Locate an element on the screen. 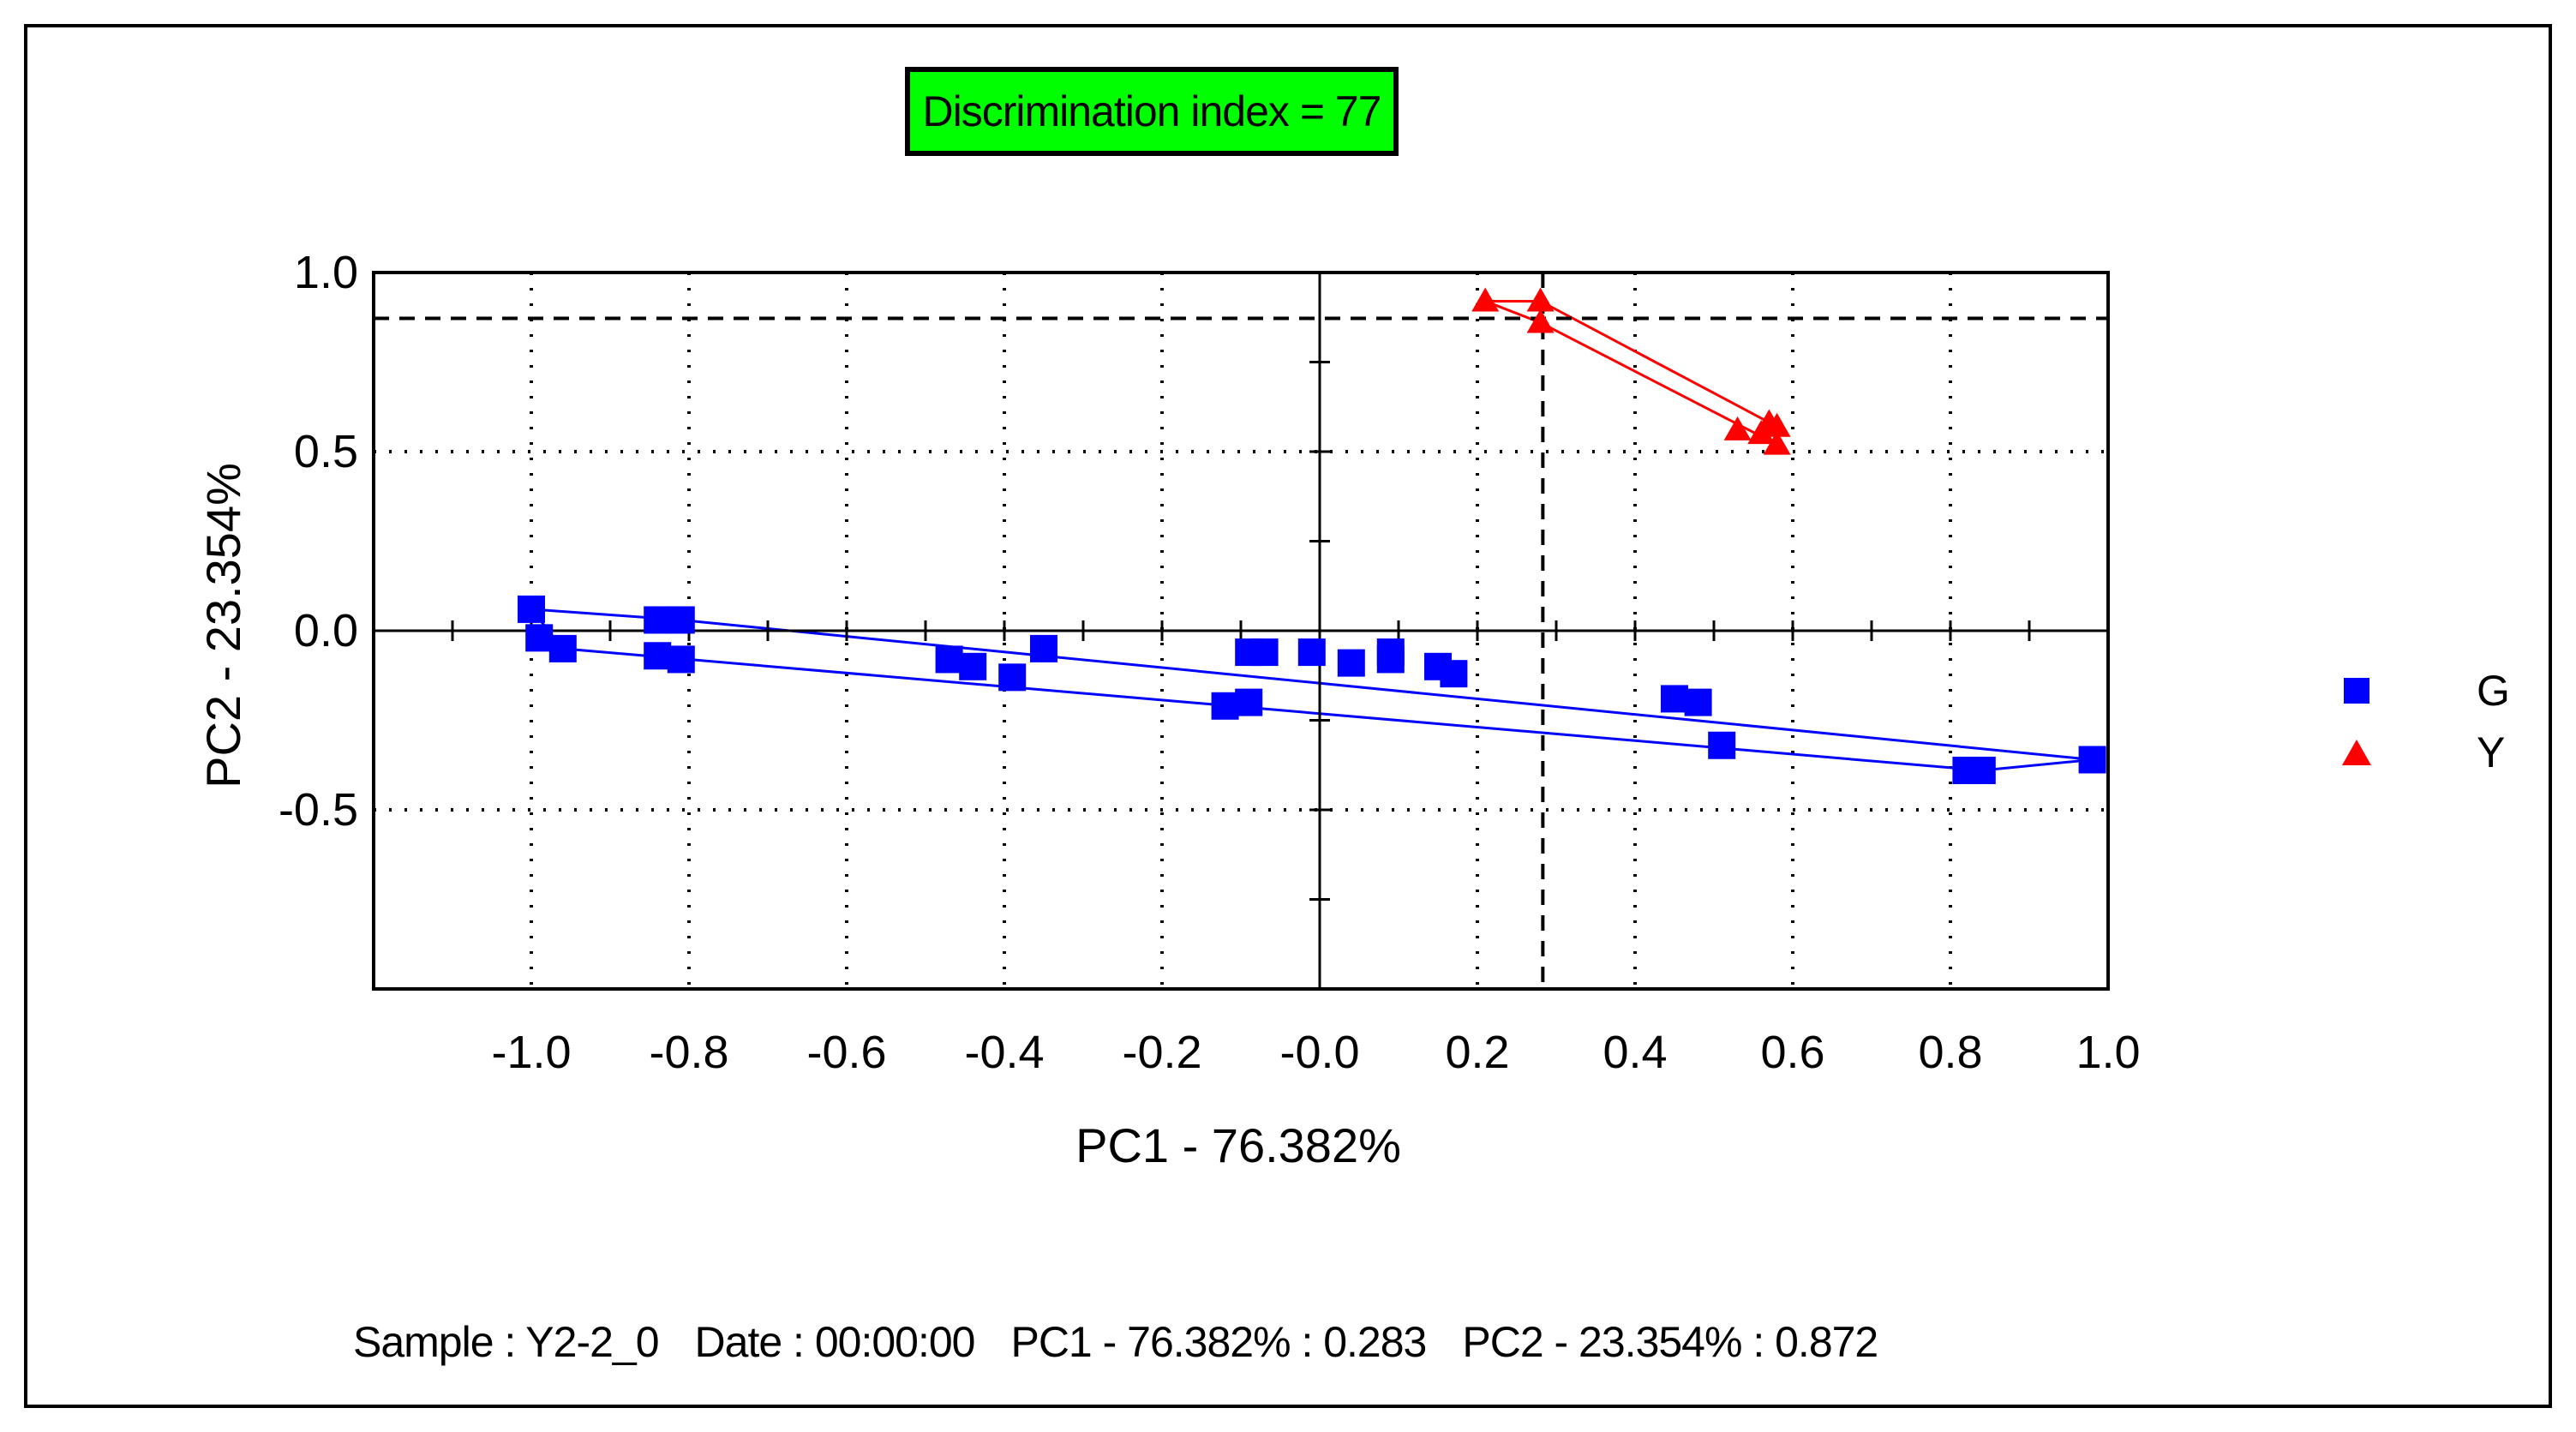  y-axis-label: PC2 - 23.354% is located at coordinates (223, 625).